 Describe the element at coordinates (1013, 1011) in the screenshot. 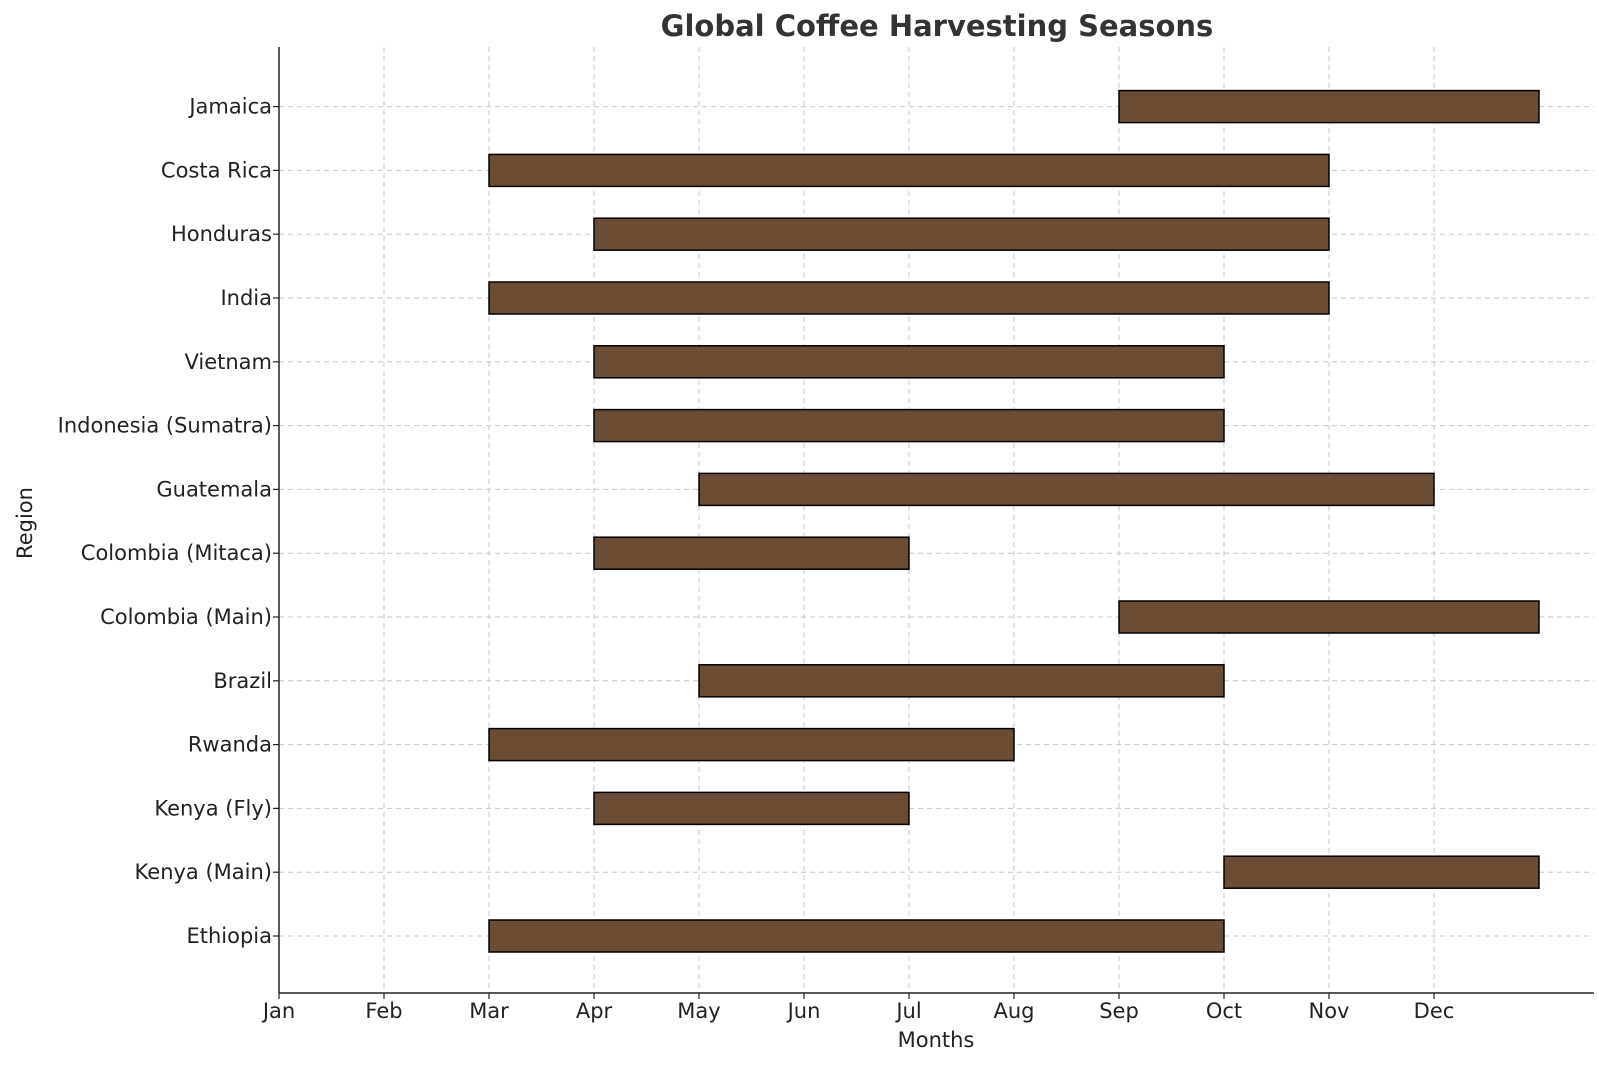

I see `x-tick-label: Aug` at that location.